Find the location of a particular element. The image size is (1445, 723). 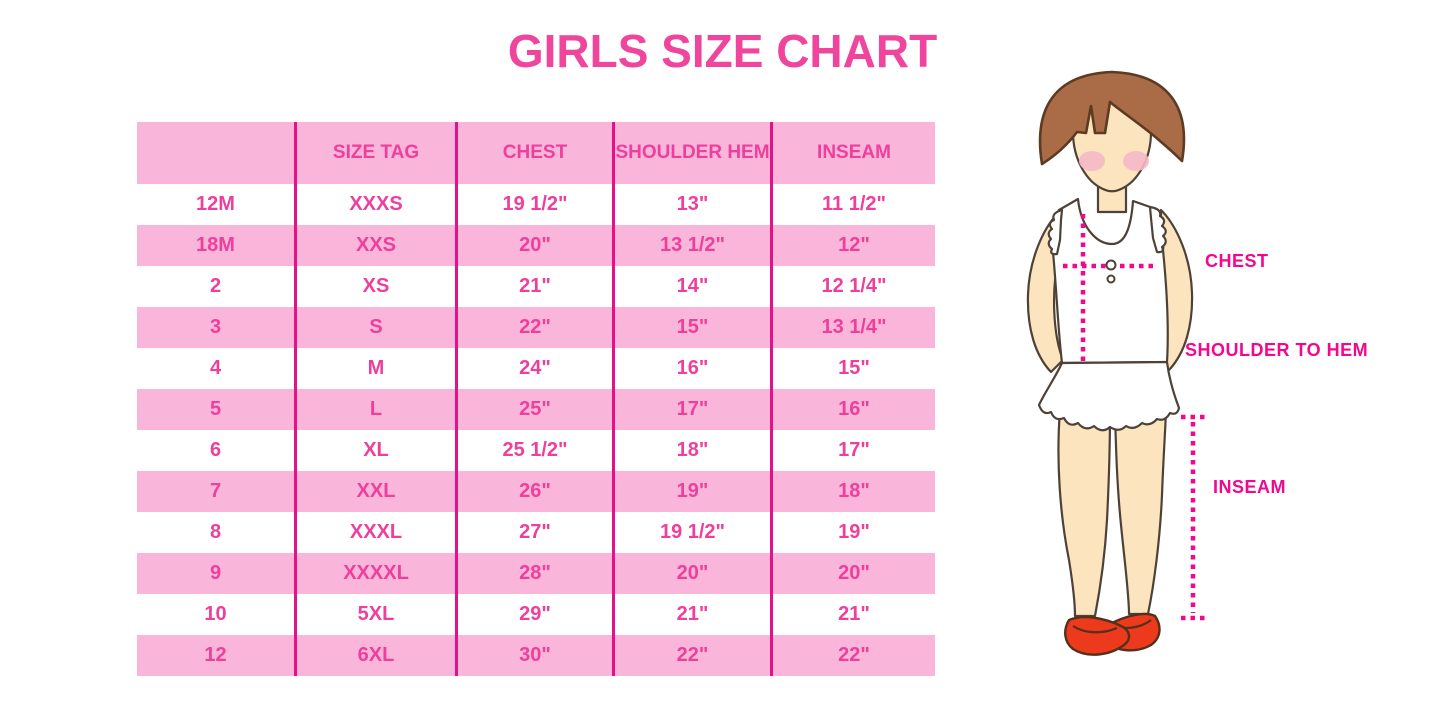

body-cell: 13 1/4" is located at coordinates (854, 327).